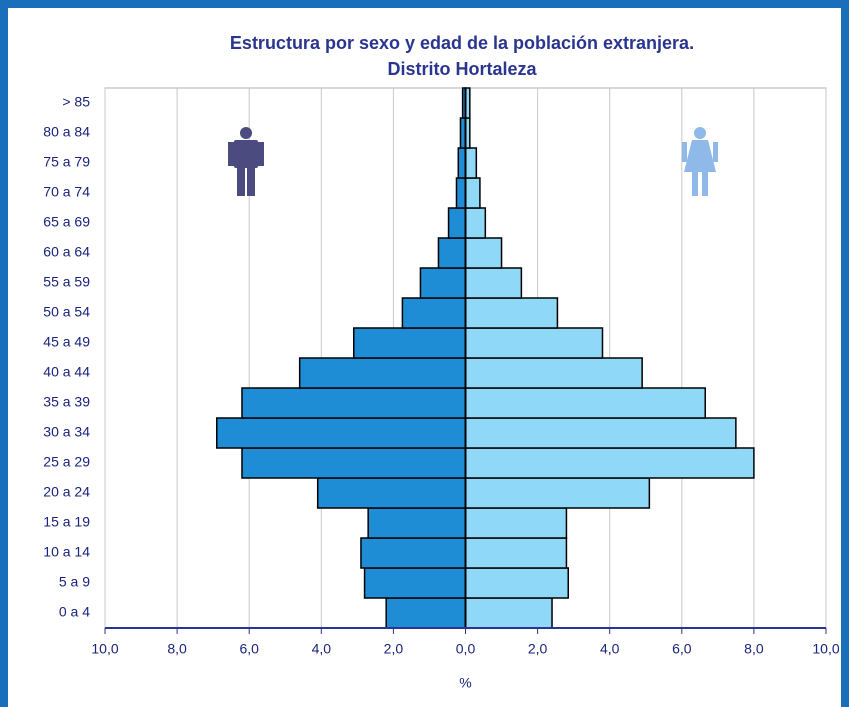 The height and width of the screenshot is (707, 849). Describe the element at coordinates (66, 402) in the screenshot. I see `y-tick-label: 35 a 39` at that location.